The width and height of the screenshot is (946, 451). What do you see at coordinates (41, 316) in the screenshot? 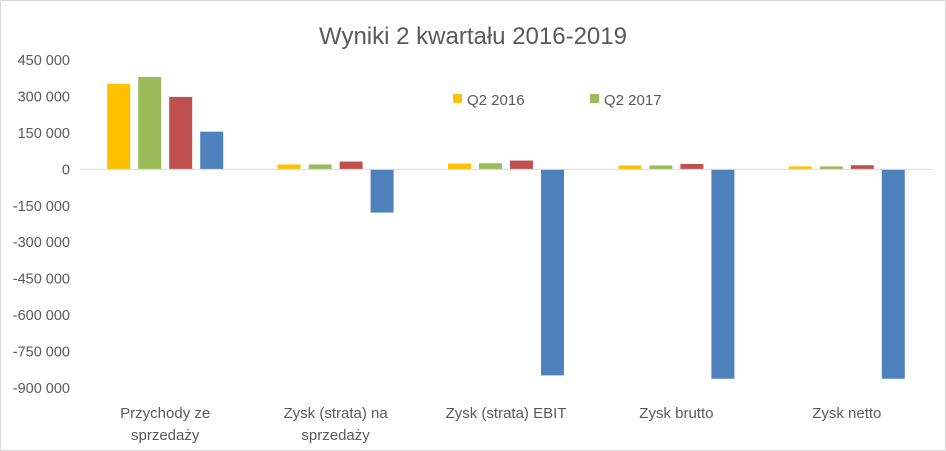
I see `y-tick-label: -600 000` at bounding box center [41, 316].